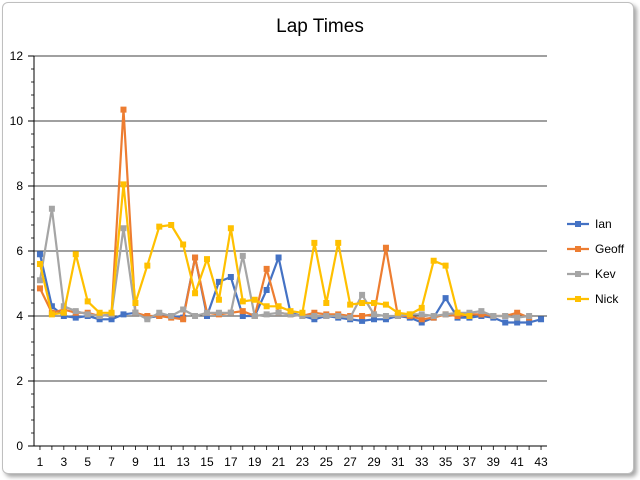 Image resolution: width=640 pixels, height=480 pixels. Describe the element at coordinates (19, 251) in the screenshot. I see `y-tick-label: 6` at that location.